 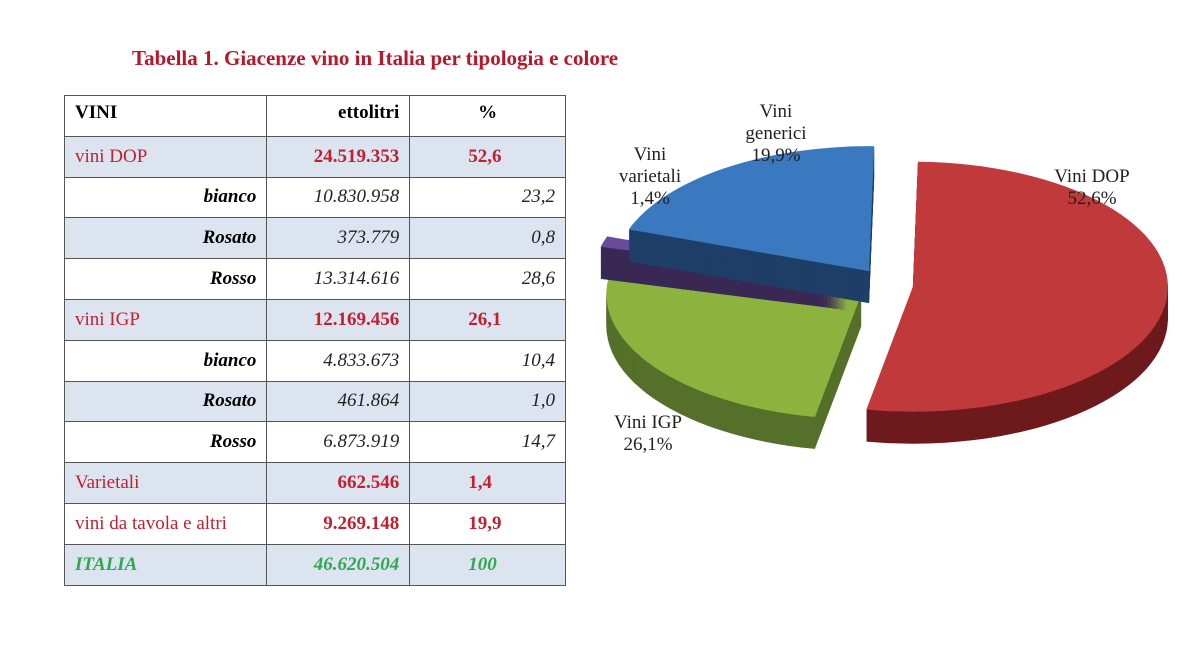 What do you see at coordinates (487, 279) in the screenshot?
I see `row-percent: 28,6` at bounding box center [487, 279].